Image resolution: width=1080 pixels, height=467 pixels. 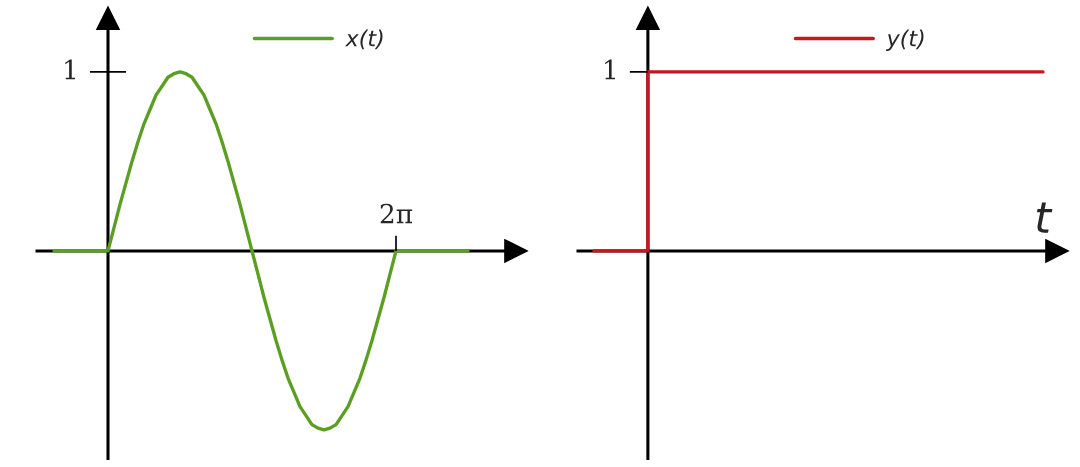 What do you see at coordinates (905, 40) in the screenshot?
I see `legend-label: y(t)` at bounding box center [905, 40].